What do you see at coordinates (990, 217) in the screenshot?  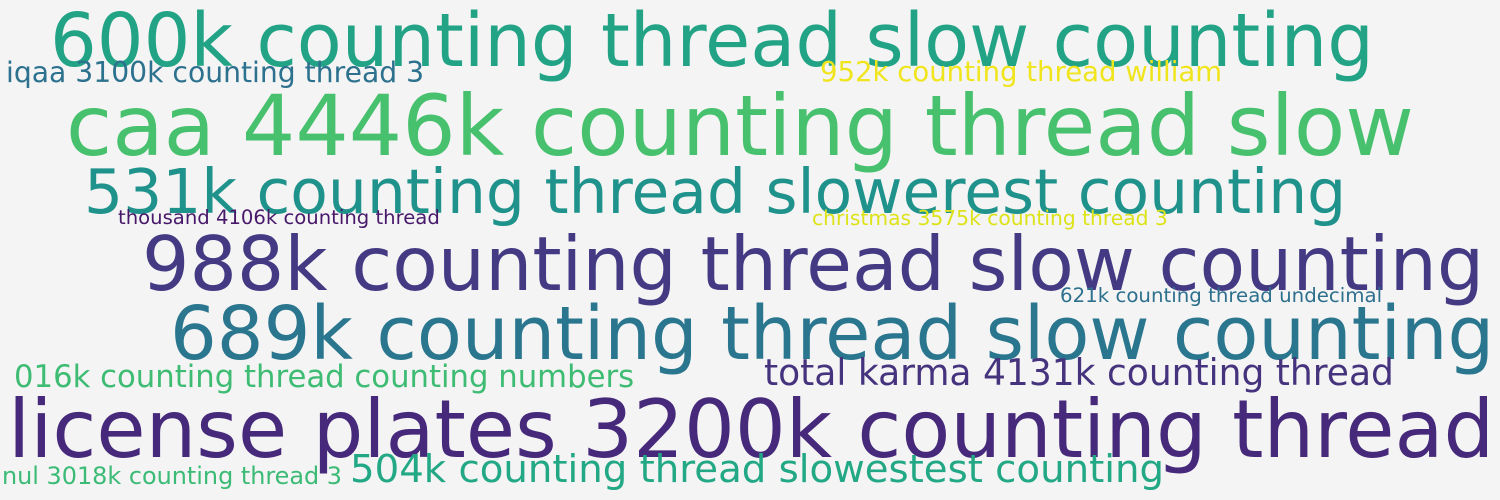 I see `cloud-word: christmas 3575k counting thread 3` at bounding box center [990, 217].